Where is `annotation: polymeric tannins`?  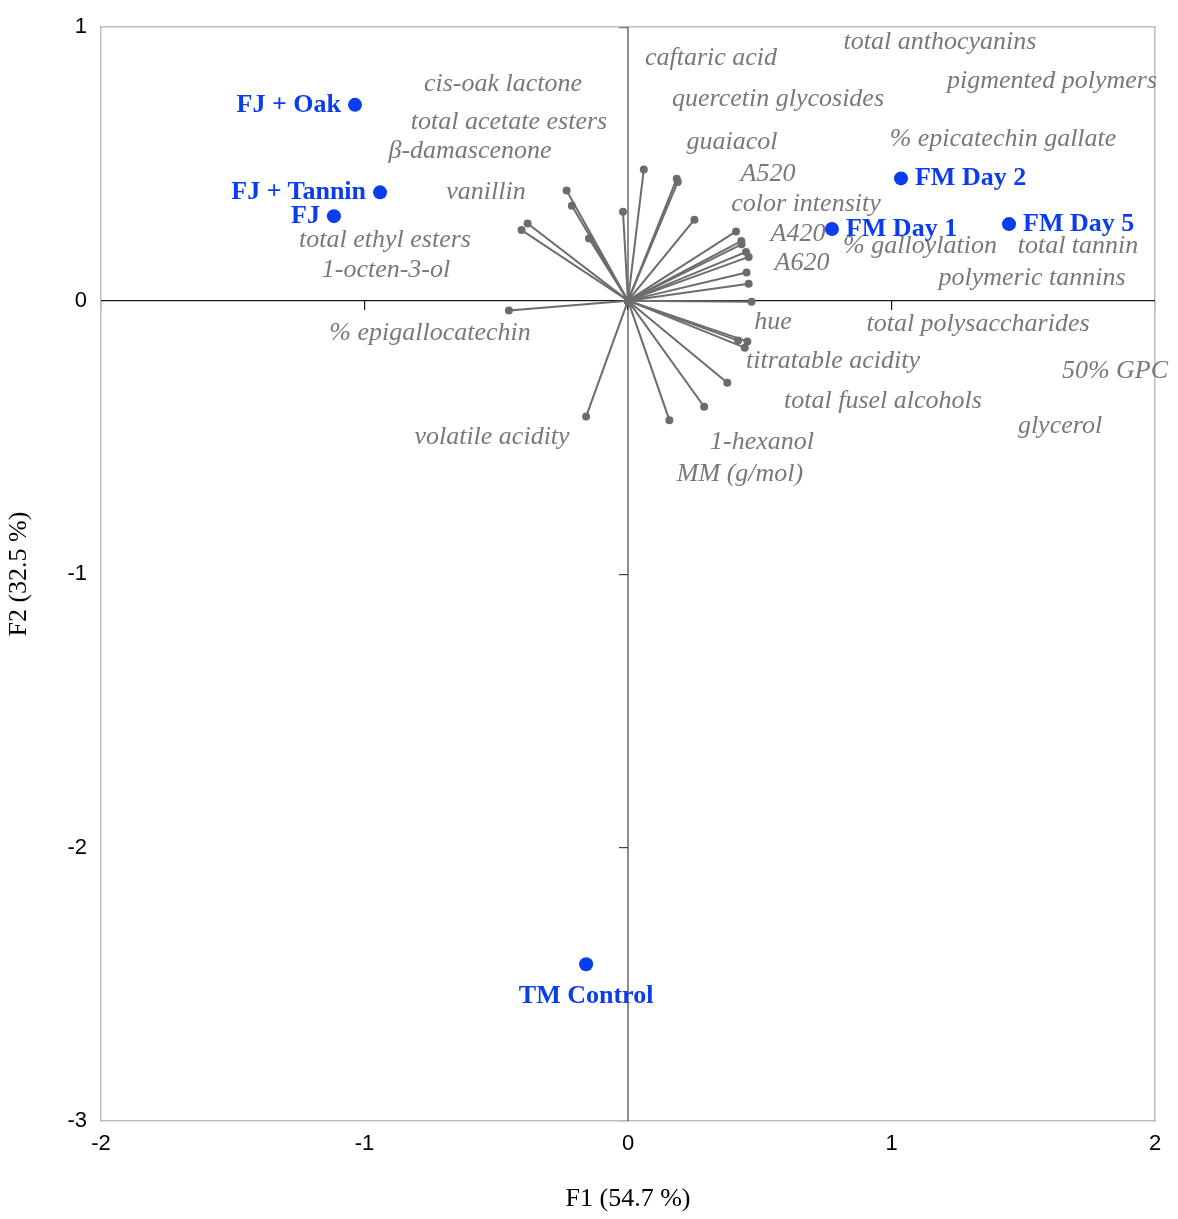 annotation: polymeric tannins is located at coordinates (1031, 276).